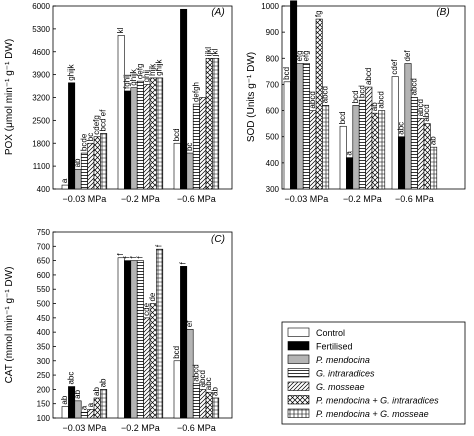 The height and width of the screenshot is (436, 474). What do you see at coordinates (139, 72) in the screenshot?
I see `significance-letter: defg` at bounding box center [139, 72].